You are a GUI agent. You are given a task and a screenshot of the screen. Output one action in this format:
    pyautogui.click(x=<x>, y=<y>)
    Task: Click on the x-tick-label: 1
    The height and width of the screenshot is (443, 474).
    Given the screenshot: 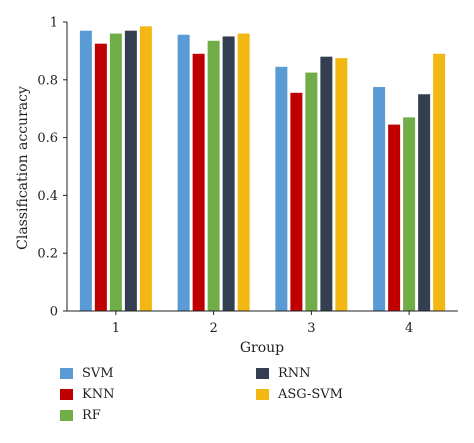 What is the action you would take?
    pyautogui.click(x=116, y=328)
    